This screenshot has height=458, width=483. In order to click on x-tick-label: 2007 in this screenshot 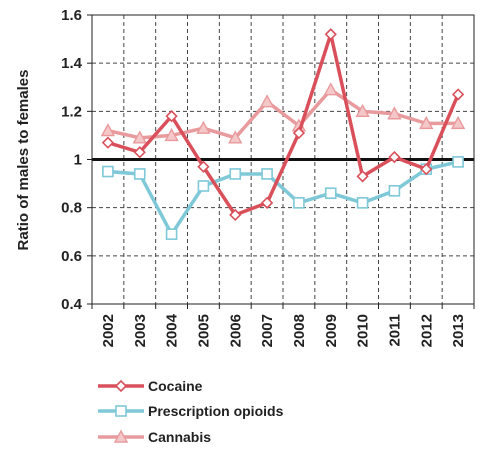, I will do `click(267, 330)`.